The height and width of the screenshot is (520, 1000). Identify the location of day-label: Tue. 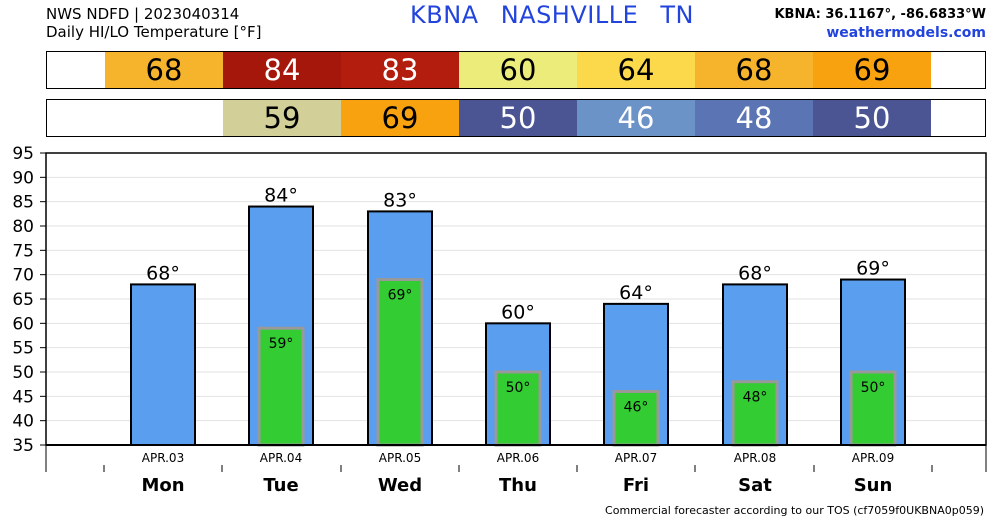
(280, 485).